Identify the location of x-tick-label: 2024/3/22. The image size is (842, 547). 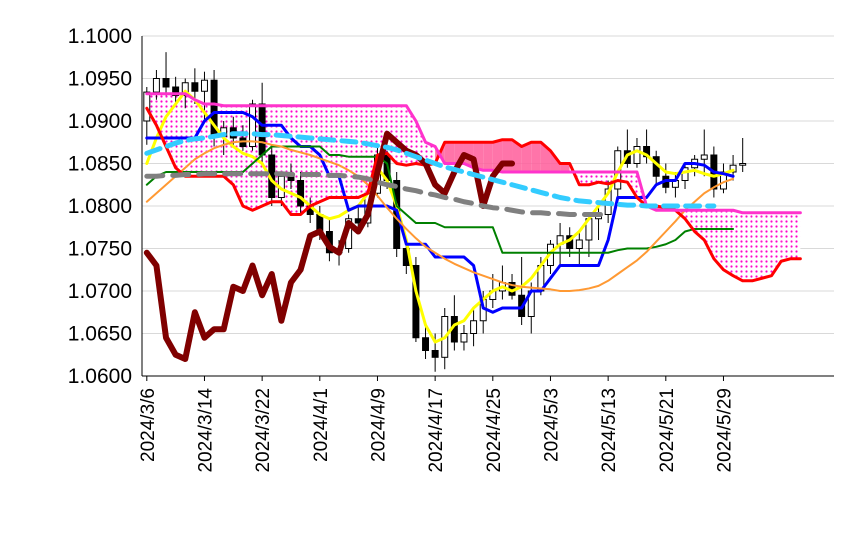
(263, 430).